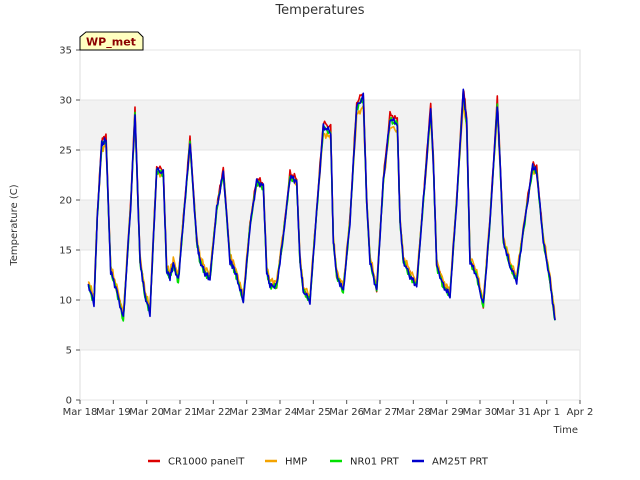  What do you see at coordinates (113, 412) in the screenshot?
I see `x-tick-label: Mar 19` at bounding box center [113, 412].